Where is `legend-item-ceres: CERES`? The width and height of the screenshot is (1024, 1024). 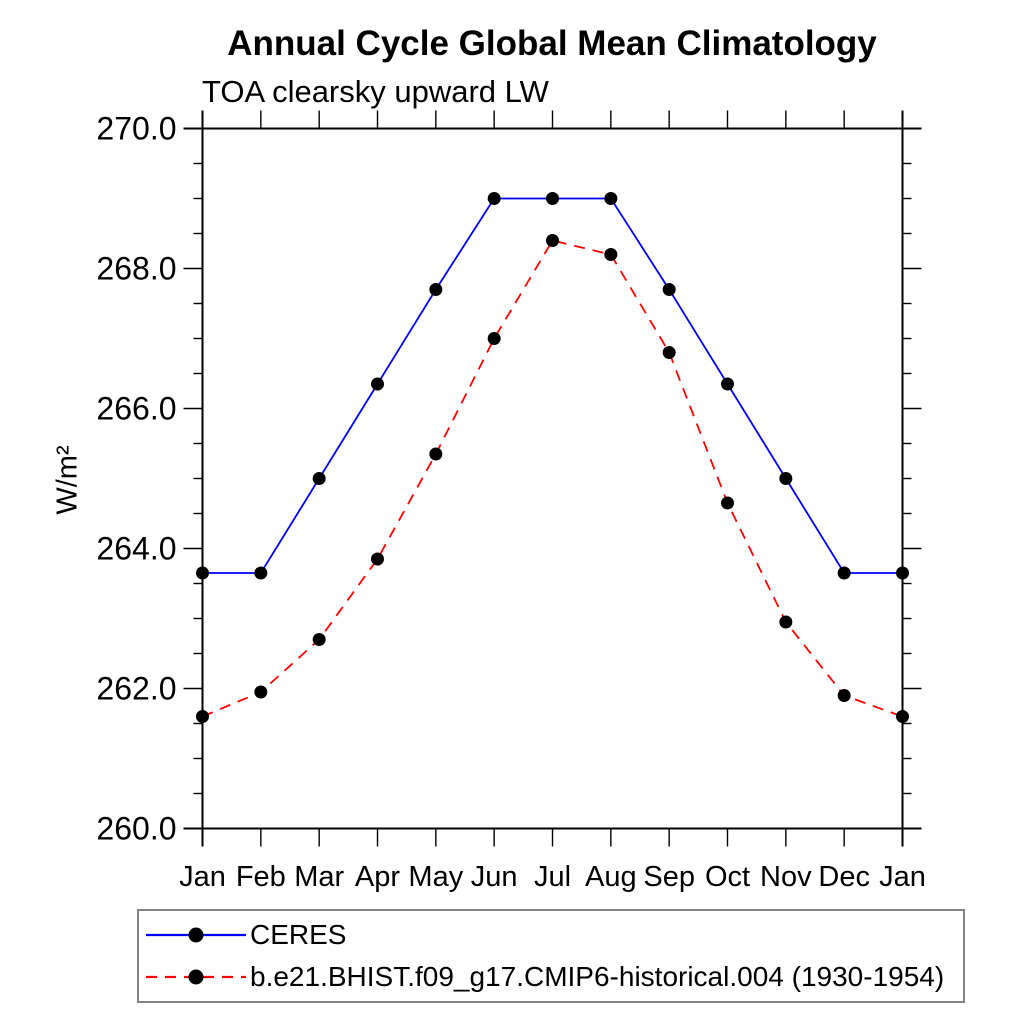
legend-item-ceres: CERES is located at coordinates (551, 935).